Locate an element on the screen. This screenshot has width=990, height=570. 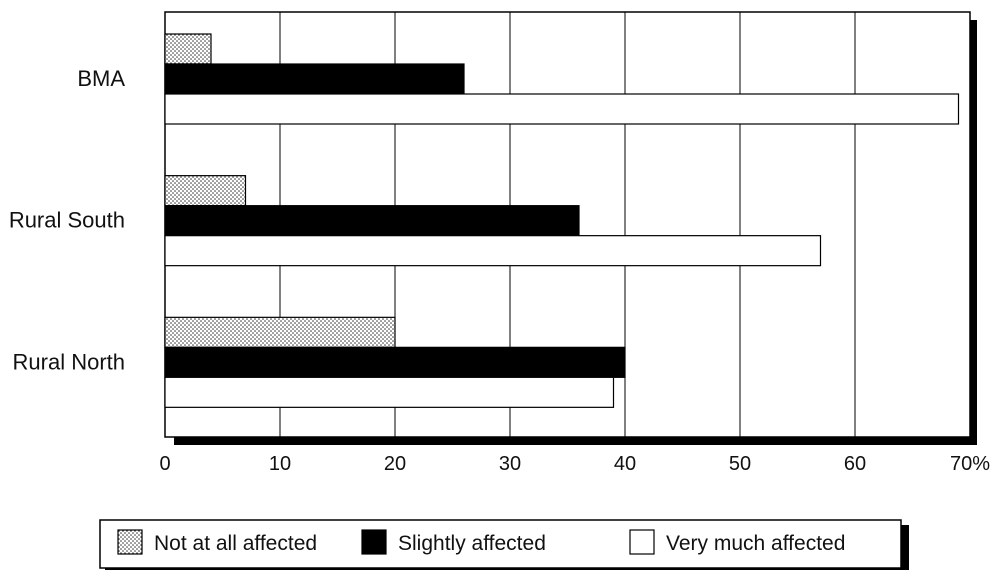
category-label: Rural North is located at coordinates (69, 361).